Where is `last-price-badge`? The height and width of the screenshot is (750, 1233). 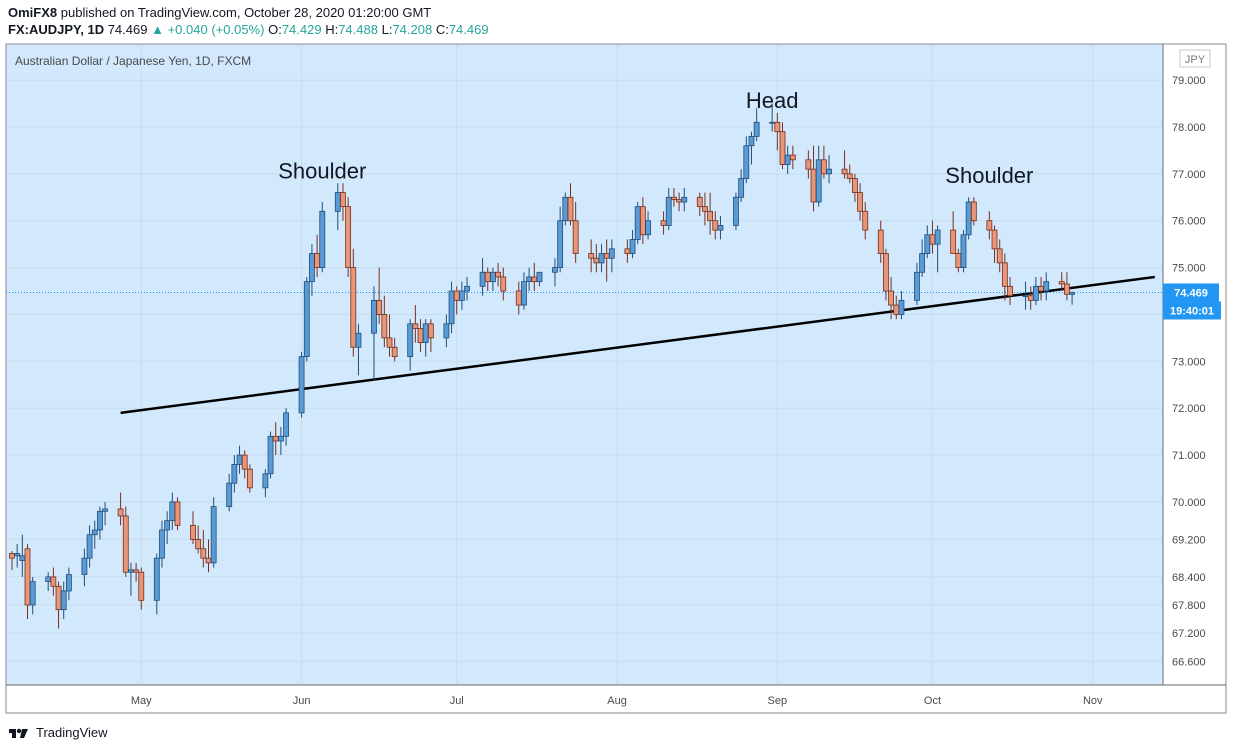 last-price-badge is located at coordinates (1191, 292).